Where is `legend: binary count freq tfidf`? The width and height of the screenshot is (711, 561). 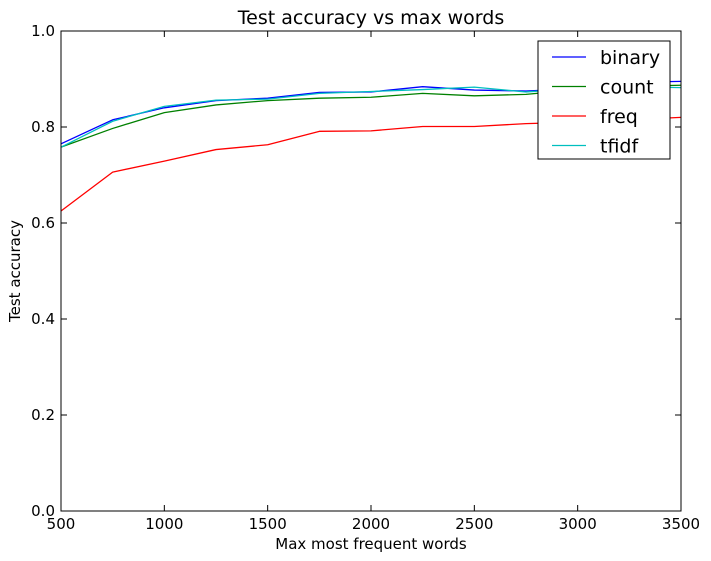
legend: binary count freq tfidf is located at coordinates (604, 100).